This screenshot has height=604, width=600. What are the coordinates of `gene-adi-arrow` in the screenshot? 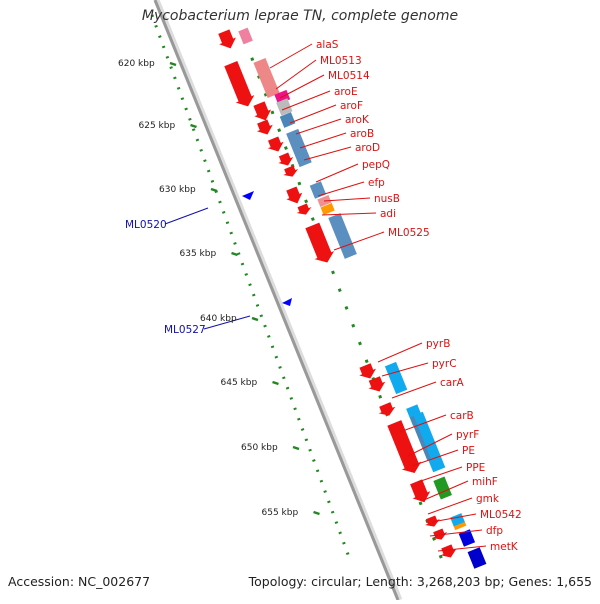 It's located at (304, 209).